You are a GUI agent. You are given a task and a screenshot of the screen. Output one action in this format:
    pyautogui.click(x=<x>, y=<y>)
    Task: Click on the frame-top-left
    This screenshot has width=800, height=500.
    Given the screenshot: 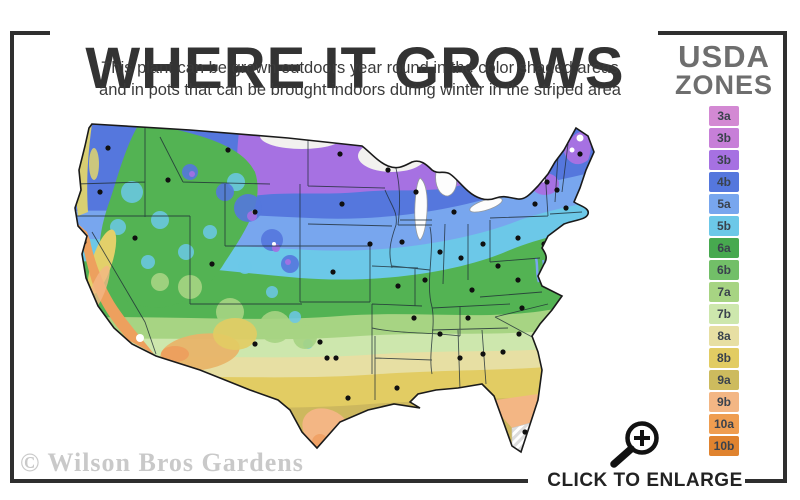 What is the action you would take?
    pyautogui.click(x=30, y=33)
    